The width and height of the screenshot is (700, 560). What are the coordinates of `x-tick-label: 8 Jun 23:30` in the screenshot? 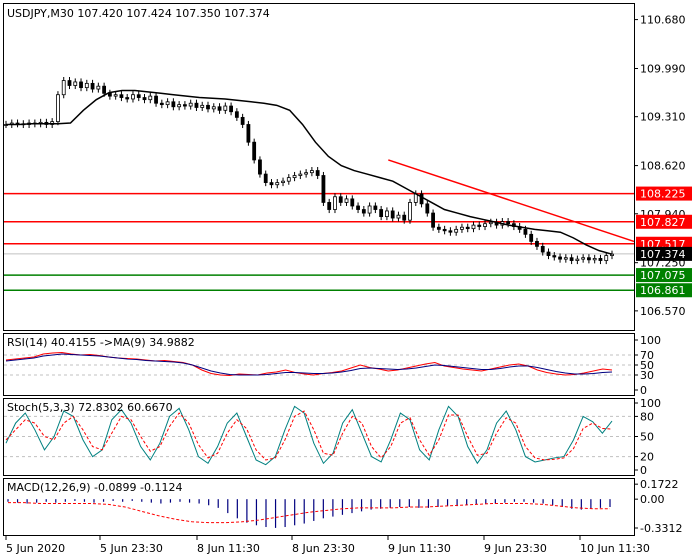 It's located at (323, 548).